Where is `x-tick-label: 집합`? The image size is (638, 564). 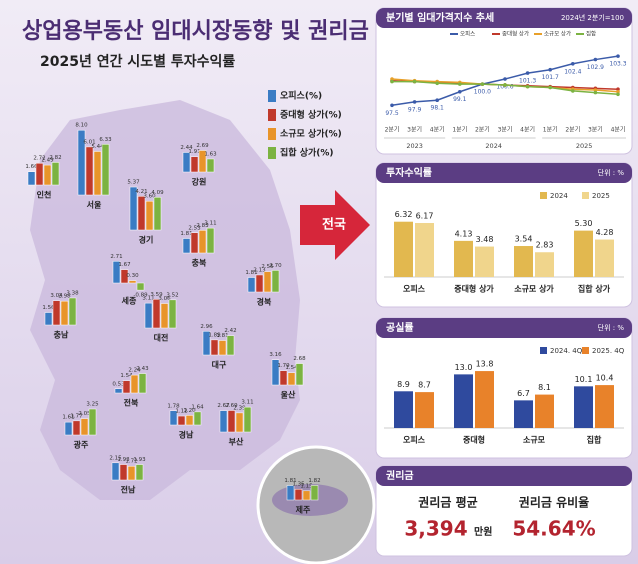
x-tick-label: 집합 is located at coordinates (594, 440).